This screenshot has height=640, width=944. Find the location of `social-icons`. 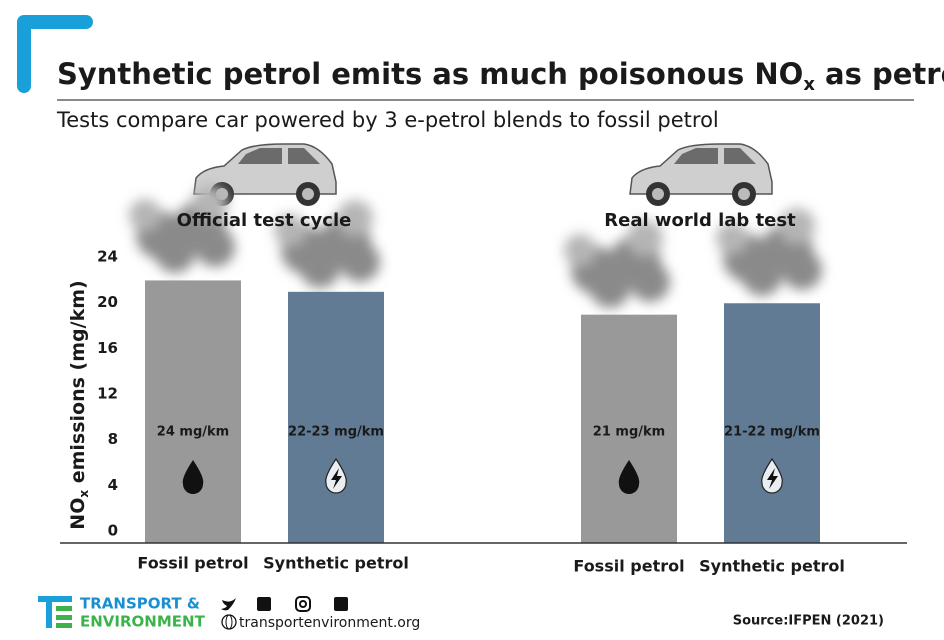

social-icons is located at coordinates (284, 613).